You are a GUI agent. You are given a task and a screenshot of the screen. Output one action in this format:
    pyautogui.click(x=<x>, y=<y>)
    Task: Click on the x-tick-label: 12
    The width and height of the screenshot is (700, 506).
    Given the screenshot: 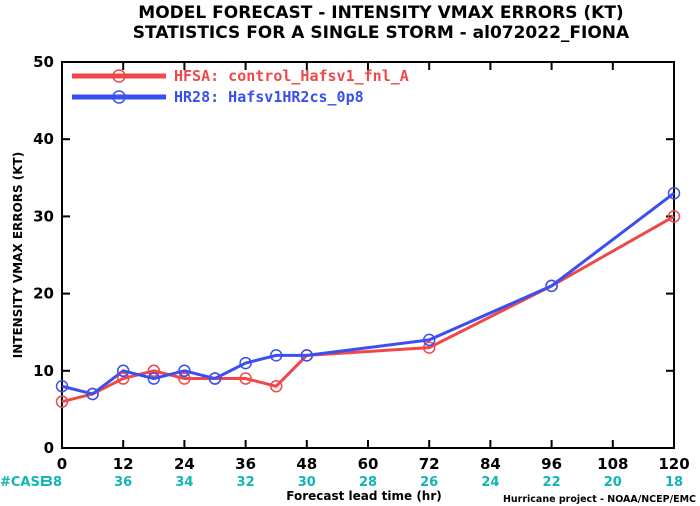 What is the action you would take?
    pyautogui.click(x=123, y=464)
    